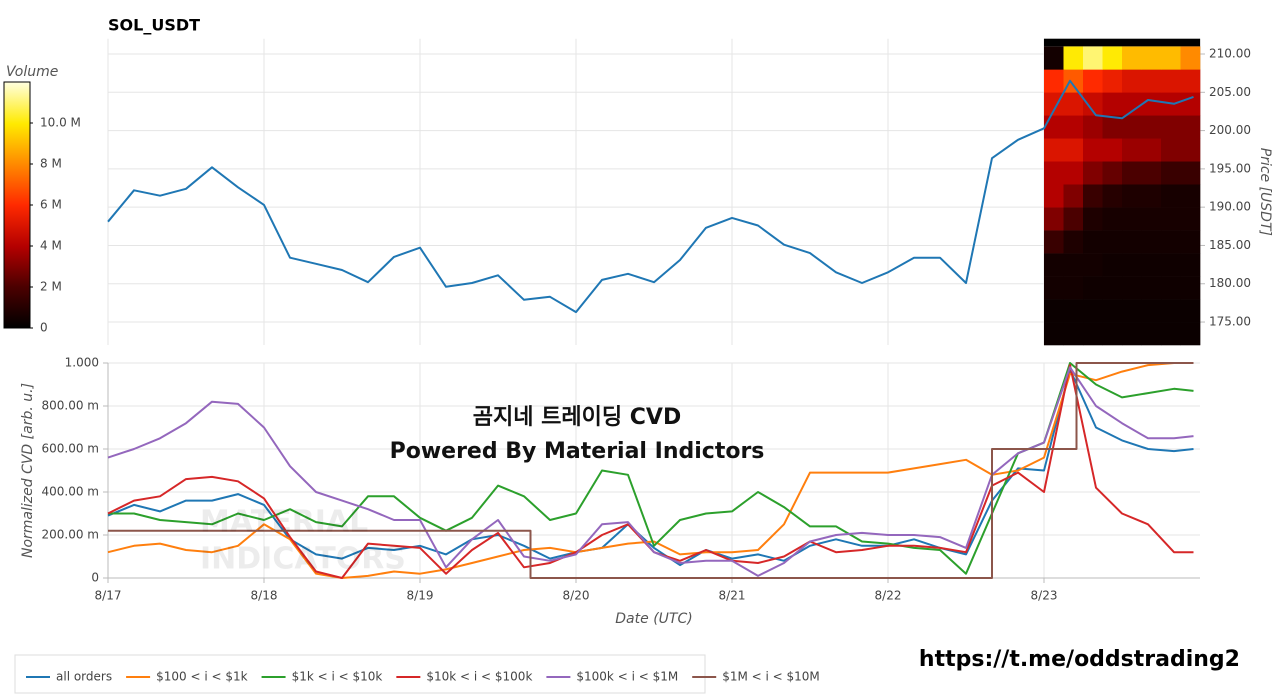 Image resolution: width=1280 pixels, height=694 pixels. Describe the element at coordinates (154, 25) in the screenshot. I see `chart-title: SOL_USDT` at that location.